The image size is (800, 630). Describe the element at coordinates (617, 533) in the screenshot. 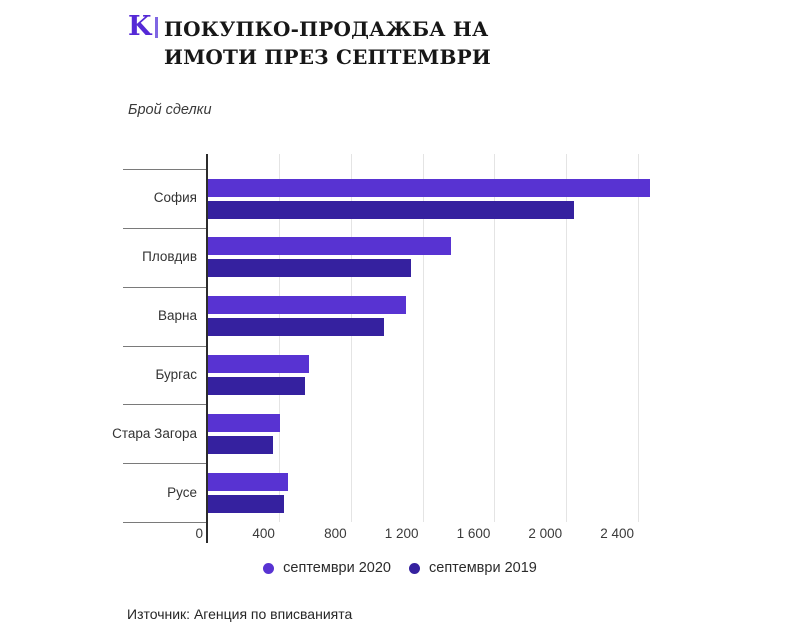

I see `x-tick-label: 2 400` at that location.